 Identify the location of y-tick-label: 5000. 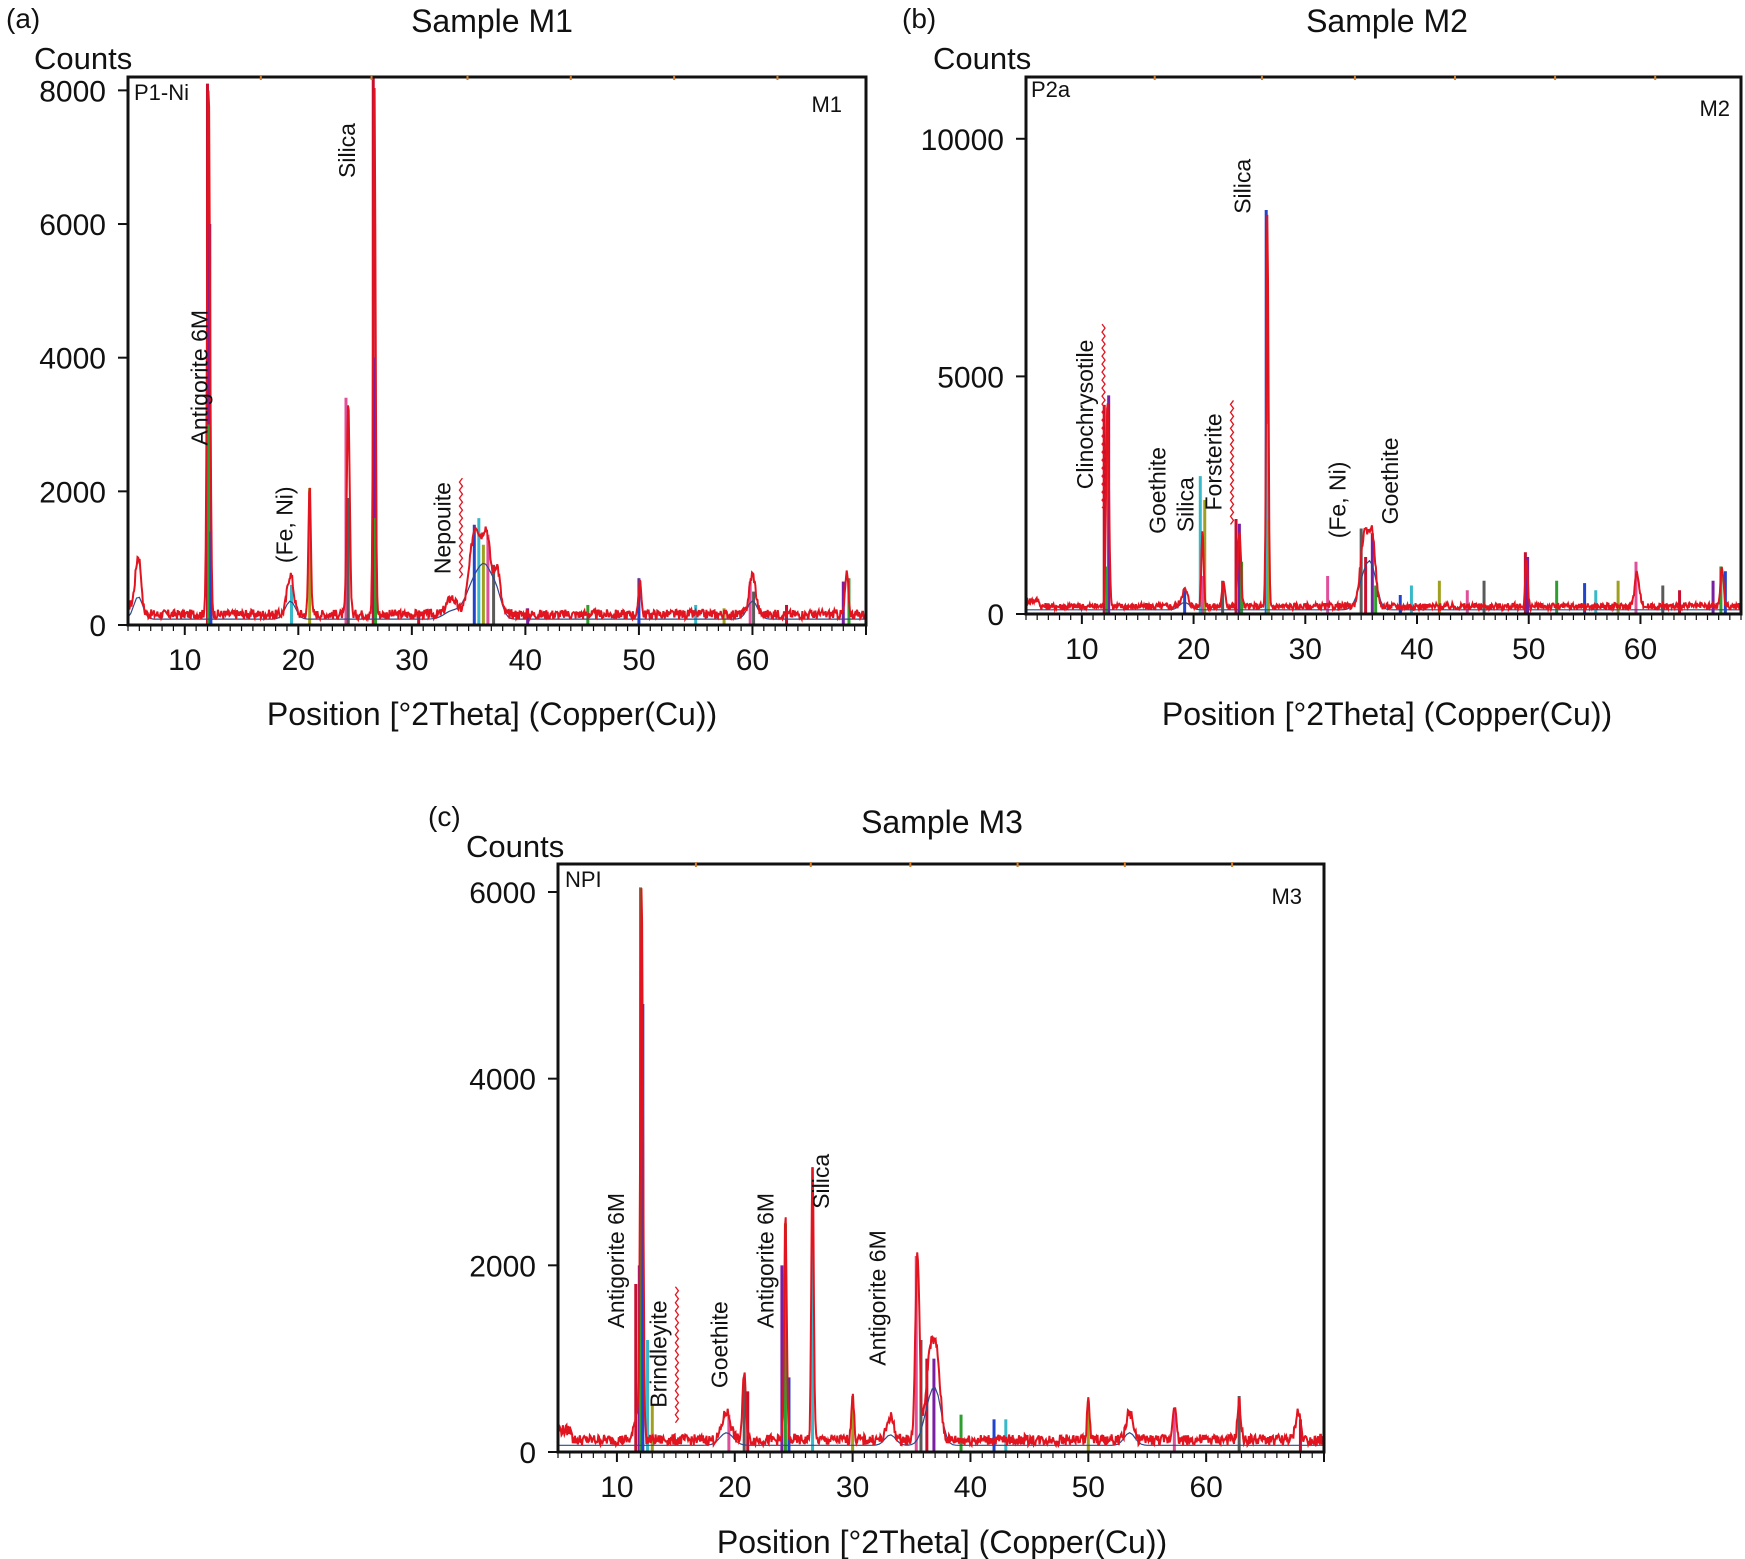
(970, 377).